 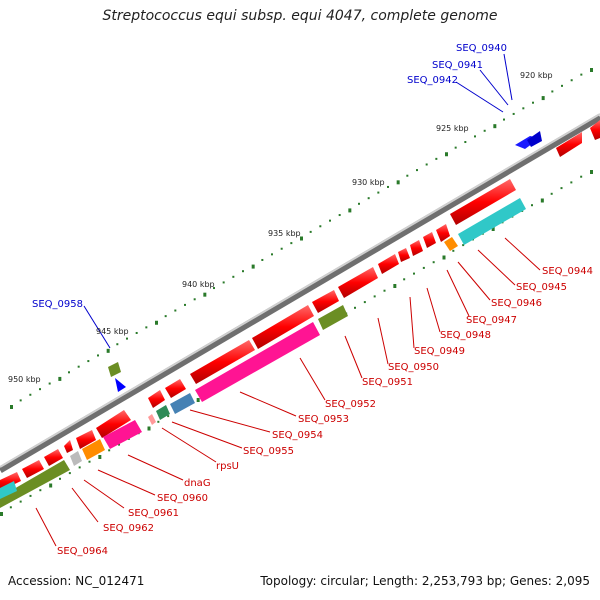 I want to click on gene-label: SEQ_0961, so click(x=153, y=513).